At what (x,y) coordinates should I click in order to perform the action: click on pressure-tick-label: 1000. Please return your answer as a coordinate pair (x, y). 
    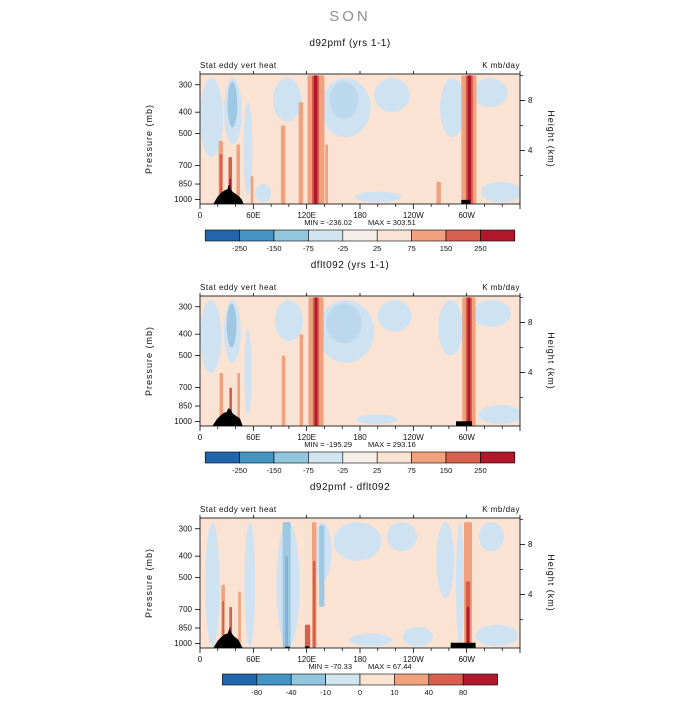
    Looking at the image, I should click on (183, 643).